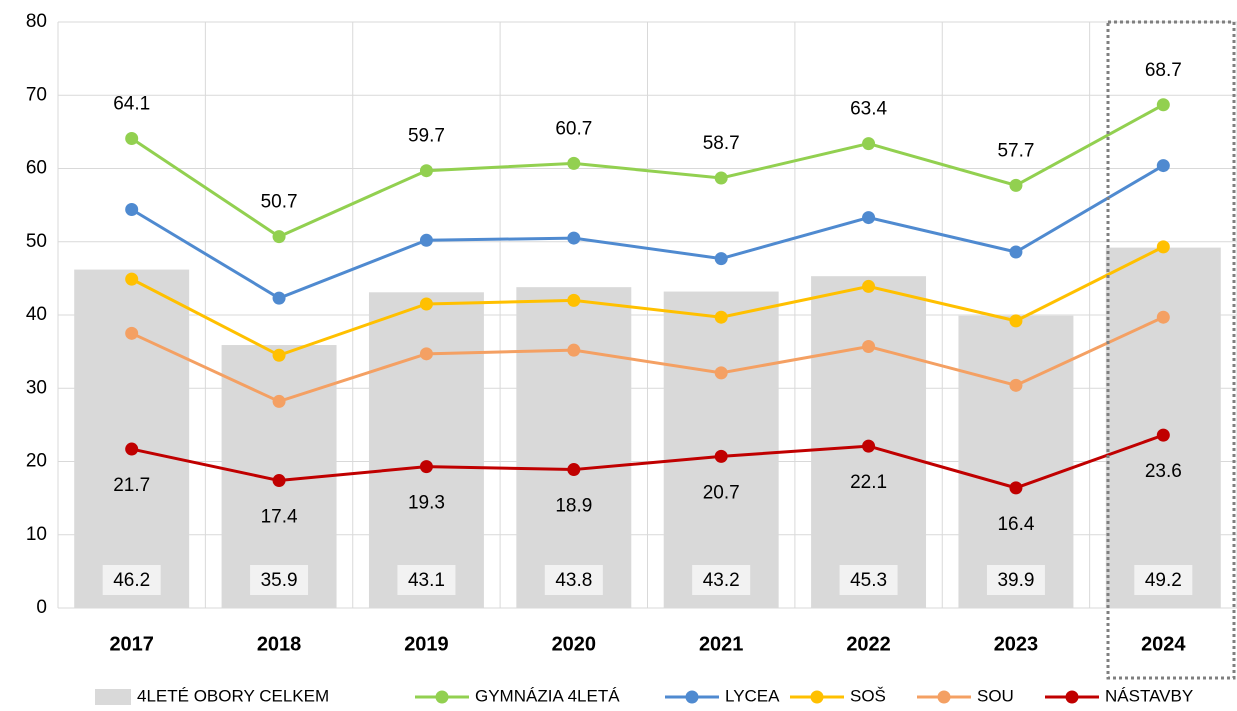 This screenshot has height=711, width=1237. I want to click on data-label: 16.4, so click(1015, 524).